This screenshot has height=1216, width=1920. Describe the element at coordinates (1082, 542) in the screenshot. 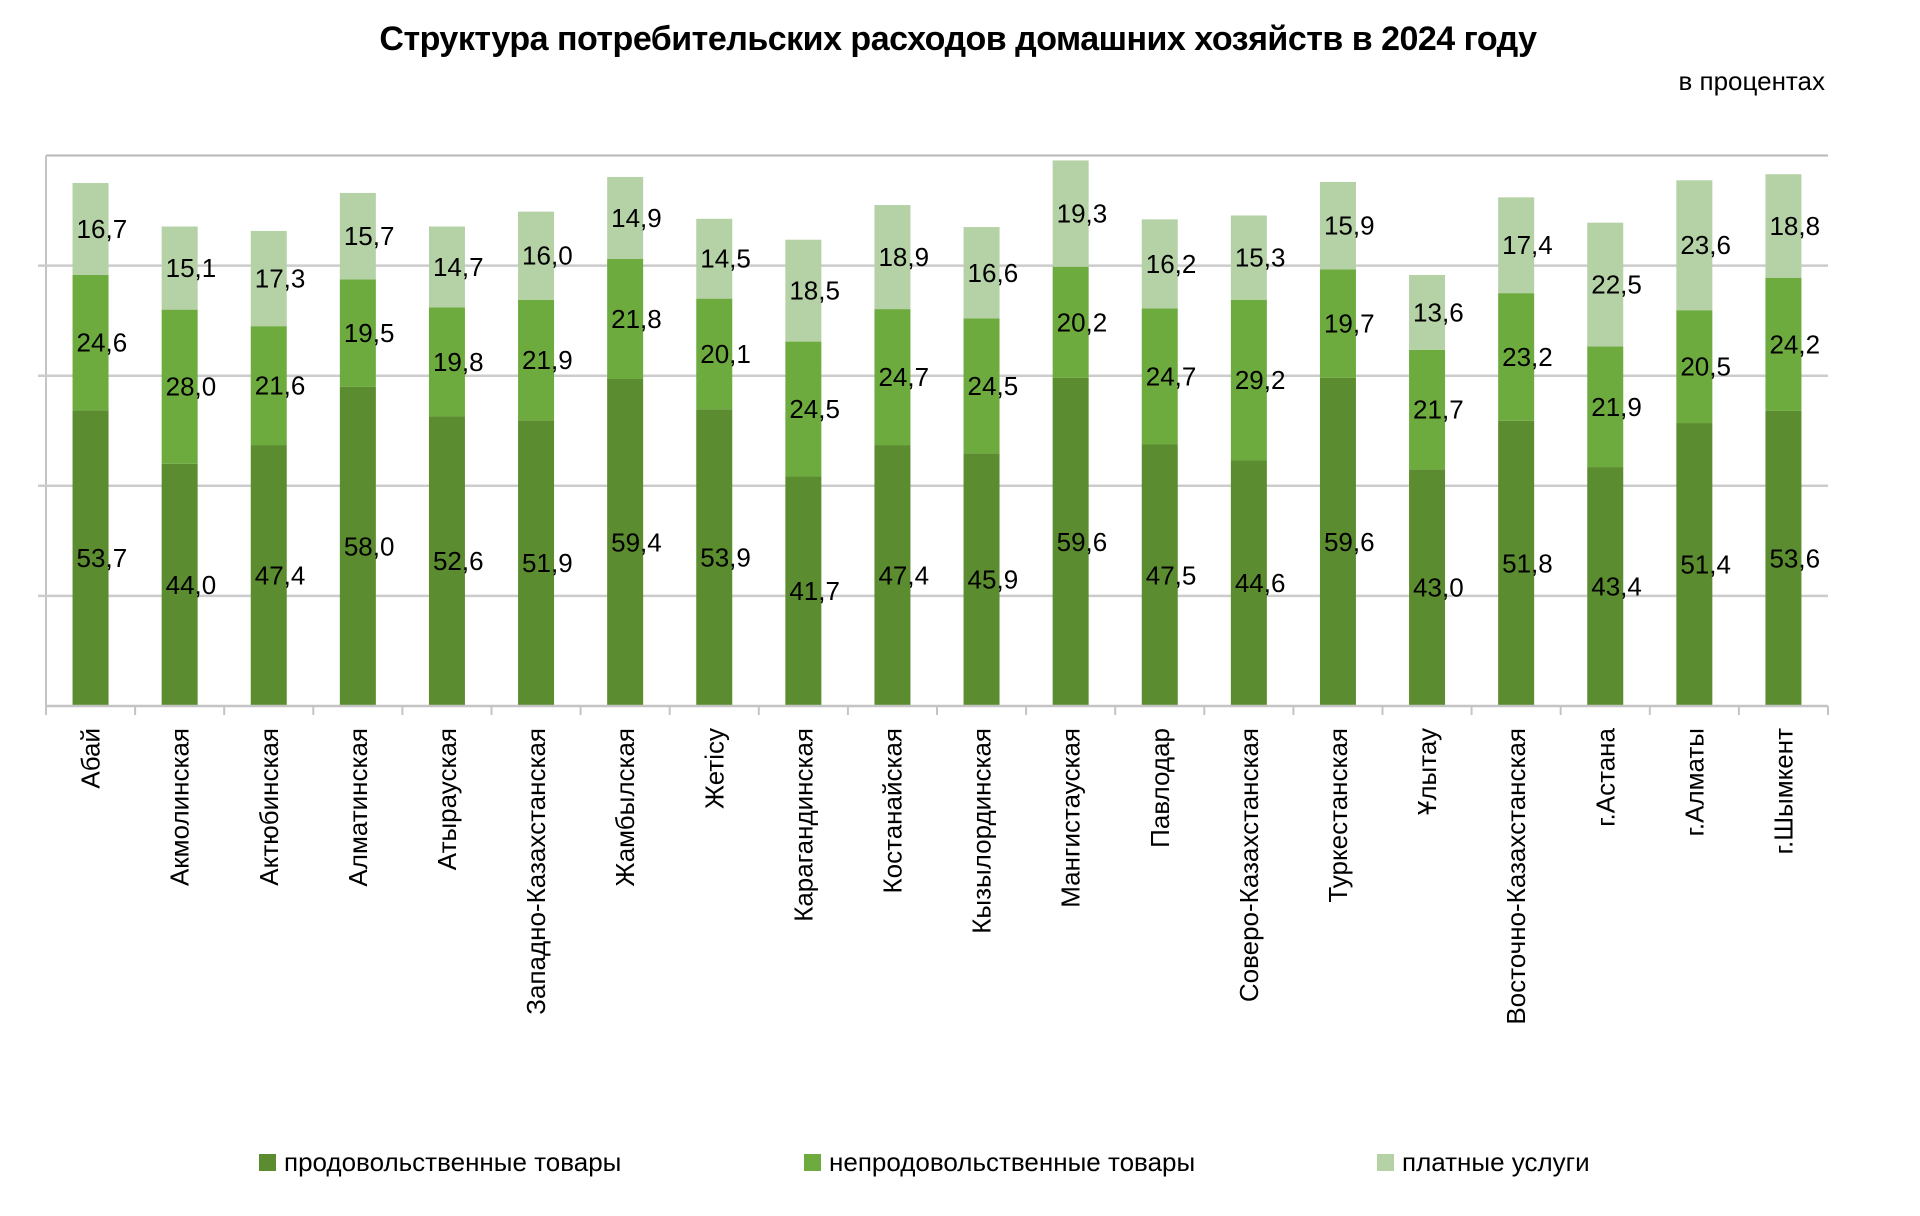

I see `data-label: 59,6` at that location.